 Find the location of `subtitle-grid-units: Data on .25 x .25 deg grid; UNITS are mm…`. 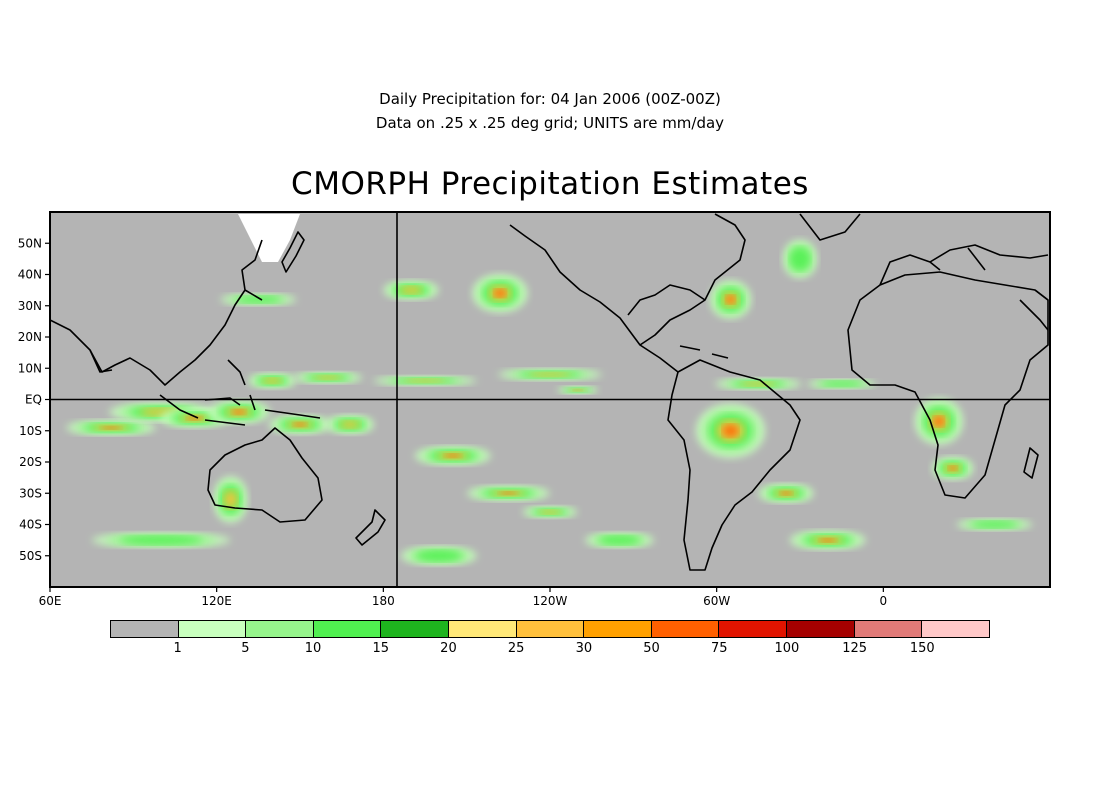

subtitle-grid-units: Data on .25 x .25 deg grid; UNITS are mm… is located at coordinates (550, 123).